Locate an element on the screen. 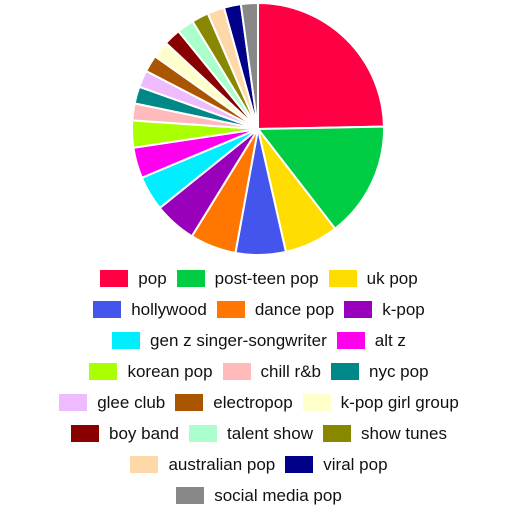 The width and height of the screenshot is (518, 524). legend-label: glee club is located at coordinates (131, 402).